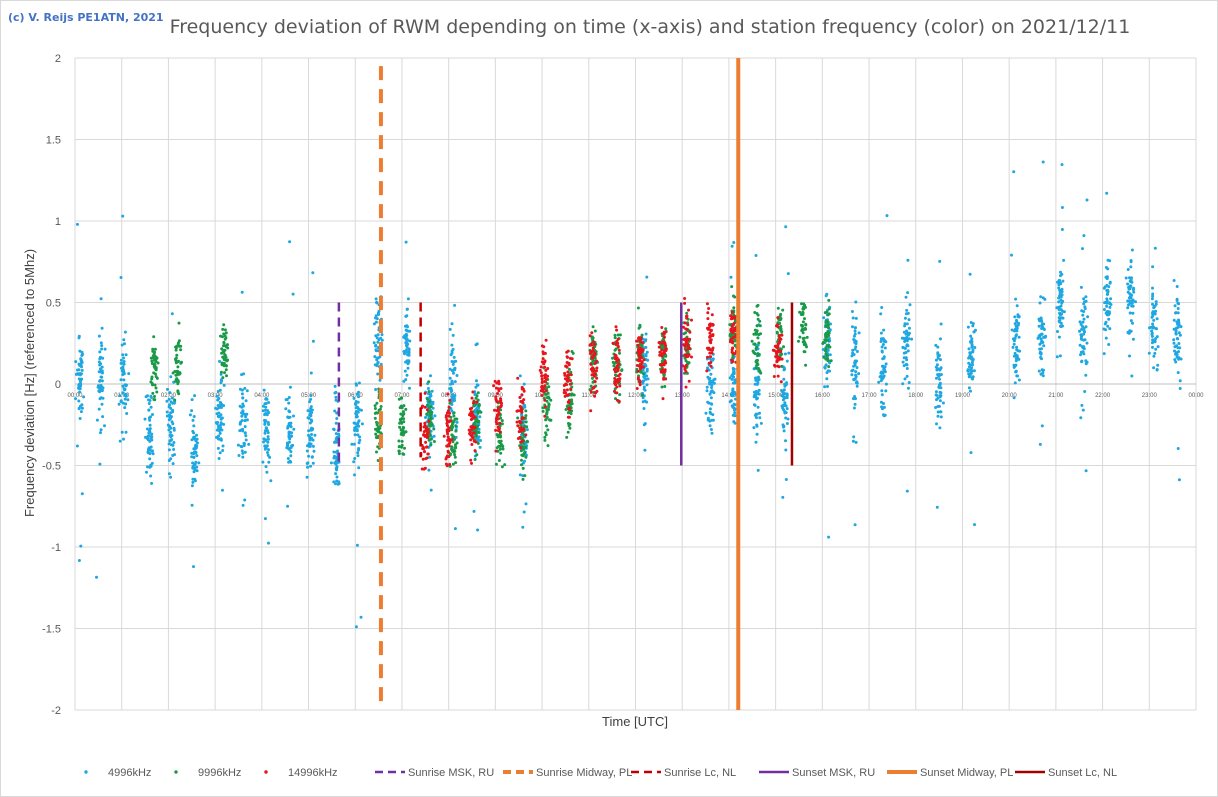  I want to click on y-tick-label: 0.5, so click(53, 304).